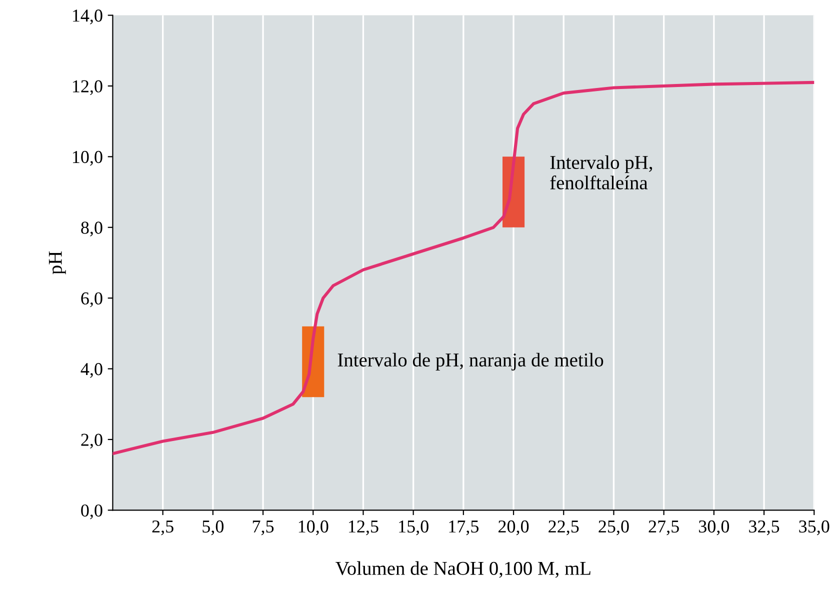 This screenshot has height=611, width=835. Describe the element at coordinates (601, 172) in the screenshot. I see `annotation: Intervalo pH, fenolftaleína` at that location.